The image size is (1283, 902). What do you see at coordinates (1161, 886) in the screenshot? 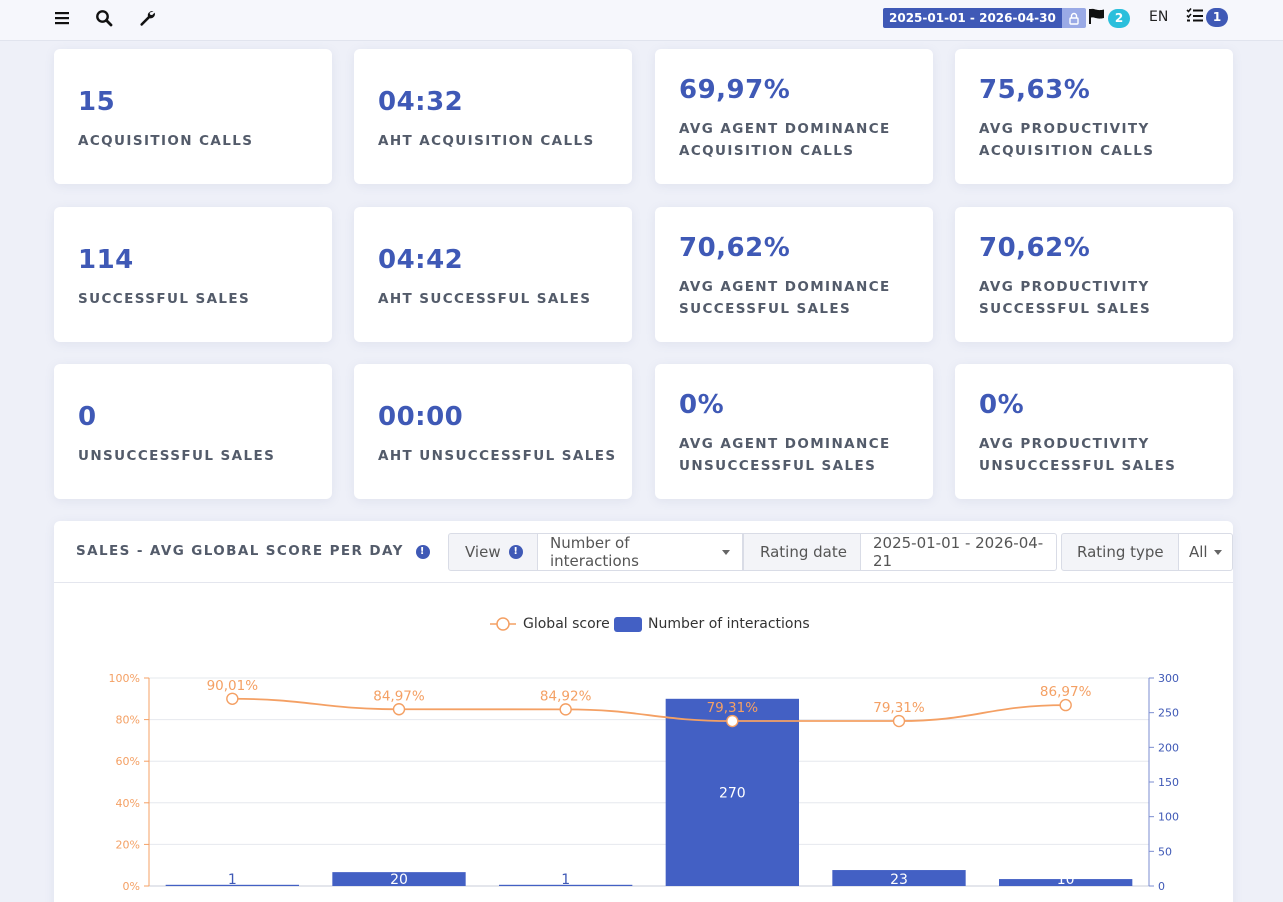
I see `y-right-tick-label: 0` at bounding box center [1161, 886].